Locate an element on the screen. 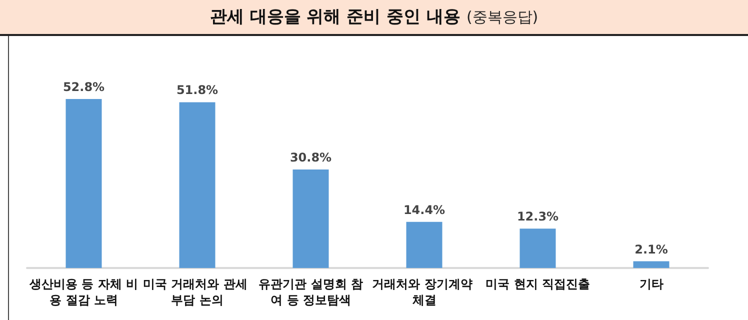  data-label: 52.8% is located at coordinates (83, 87).